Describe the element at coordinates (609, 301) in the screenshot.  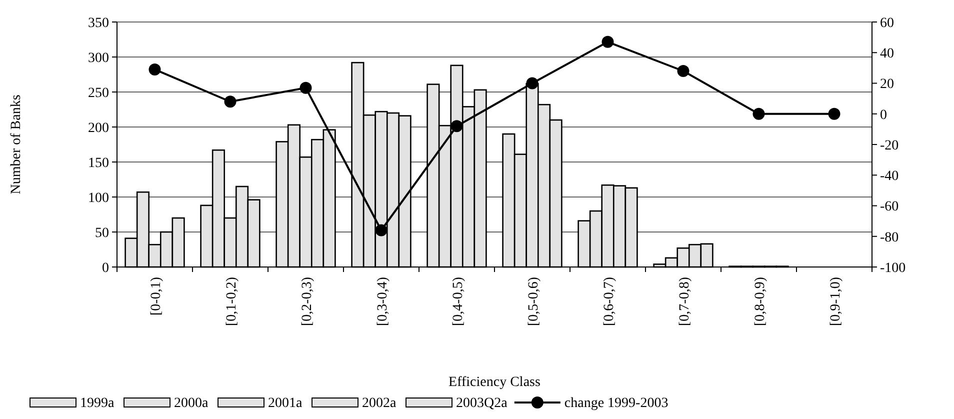
I see `x-tick-label: [0,6-0,7)` at that location.